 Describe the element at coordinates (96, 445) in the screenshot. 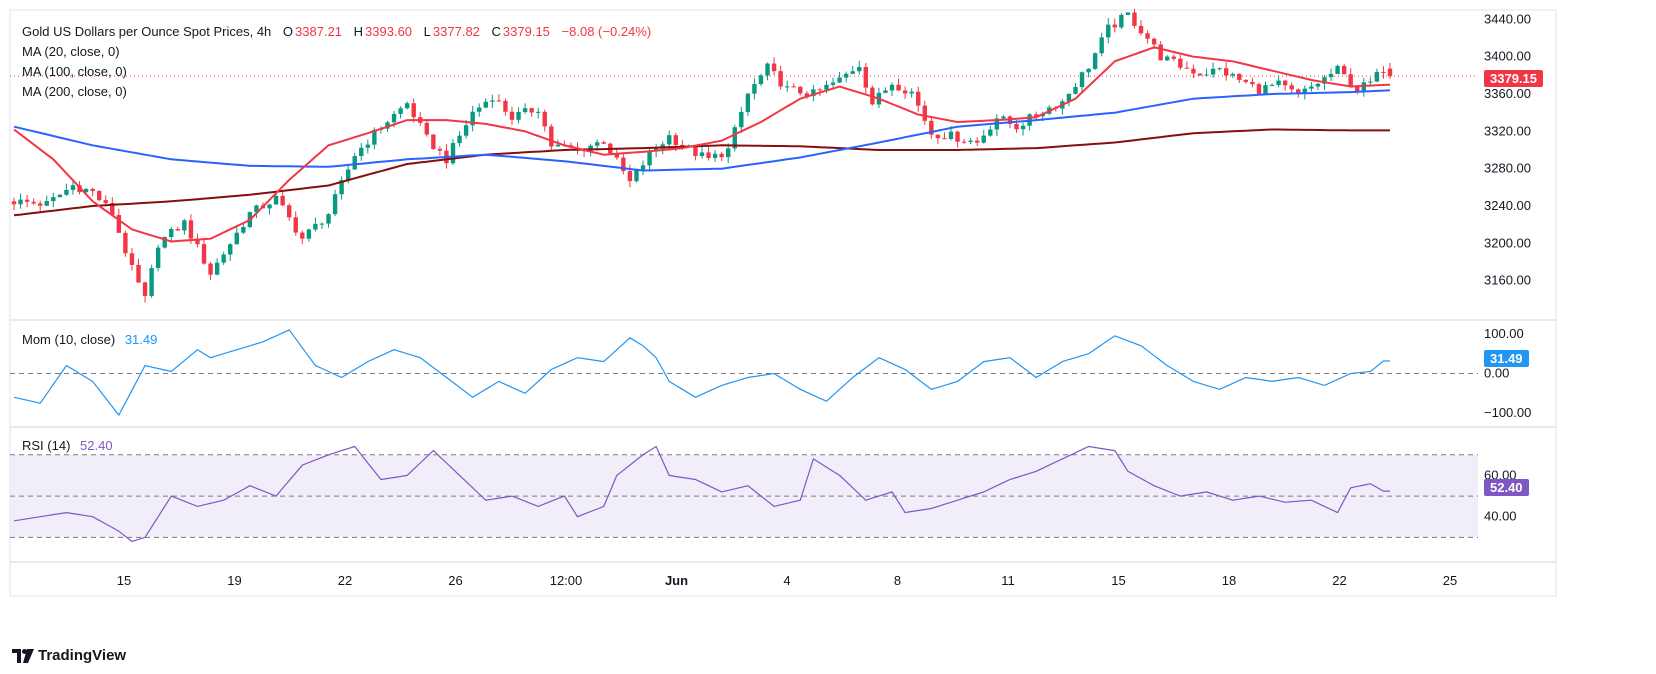

I see `rsi-value: 52.40` at that location.